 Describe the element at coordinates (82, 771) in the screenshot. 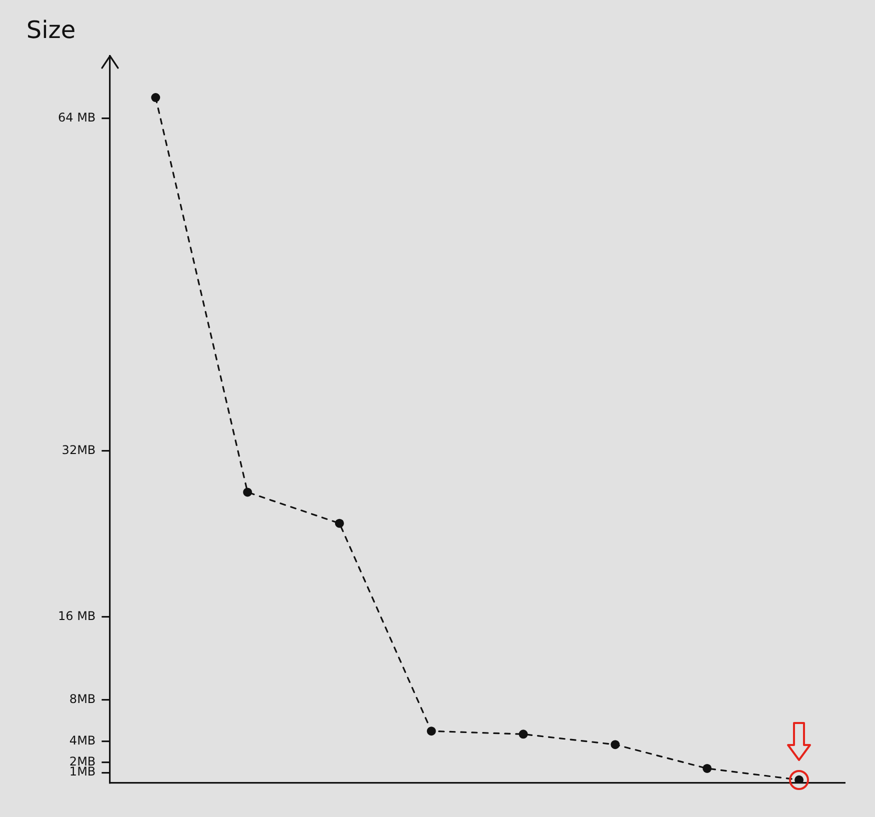

I see `y-tick-label: 1MB` at that location.